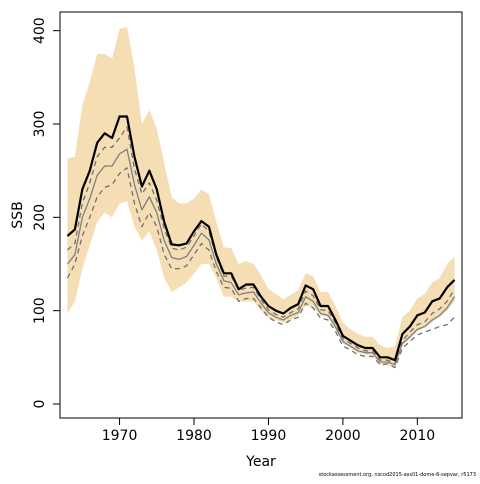 The image size is (480, 484). What do you see at coordinates (40, 404) in the screenshot?
I see `y-tick-label: 0` at bounding box center [40, 404].